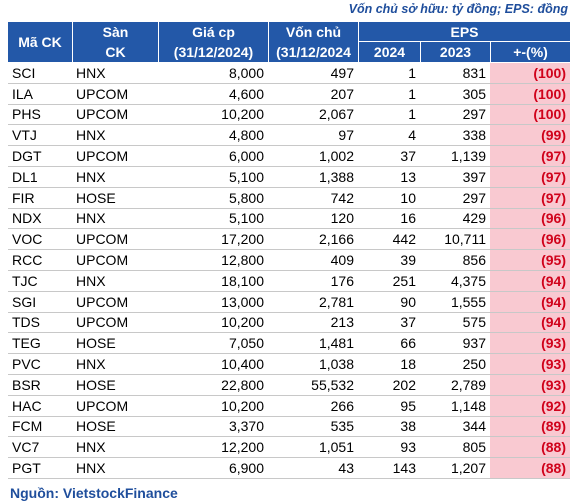 This screenshot has height=504, width=576. I want to click on table-cell: 16, so click(389, 219).